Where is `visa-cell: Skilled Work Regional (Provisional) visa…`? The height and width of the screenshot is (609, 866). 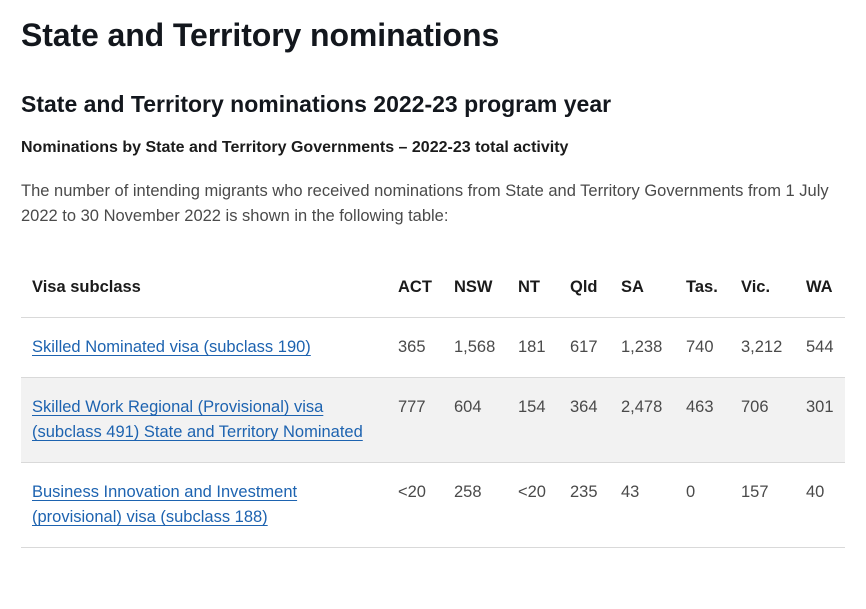
visa-cell: Skilled Work Regional (Provisional) visa… is located at coordinates (204, 420).